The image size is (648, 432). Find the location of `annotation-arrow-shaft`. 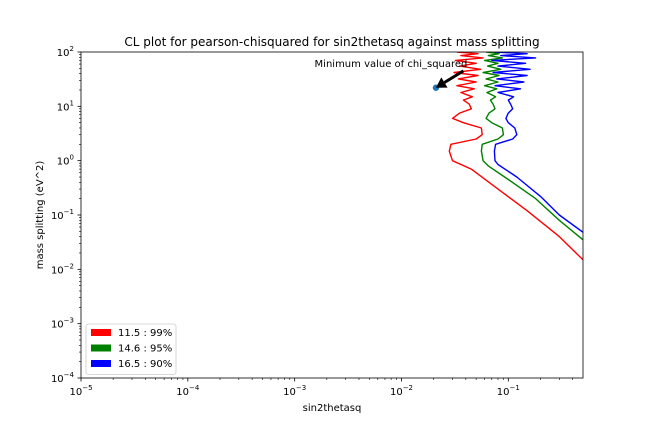

annotation-arrow-shaft is located at coordinates (454, 76).